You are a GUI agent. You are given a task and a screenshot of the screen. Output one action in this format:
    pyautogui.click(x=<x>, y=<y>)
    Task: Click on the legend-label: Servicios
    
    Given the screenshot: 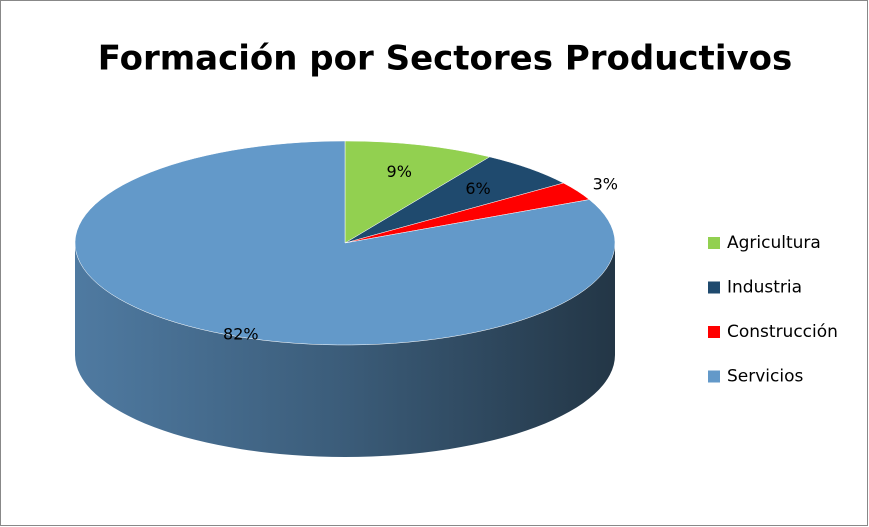 What is the action you would take?
    pyautogui.click(x=765, y=377)
    